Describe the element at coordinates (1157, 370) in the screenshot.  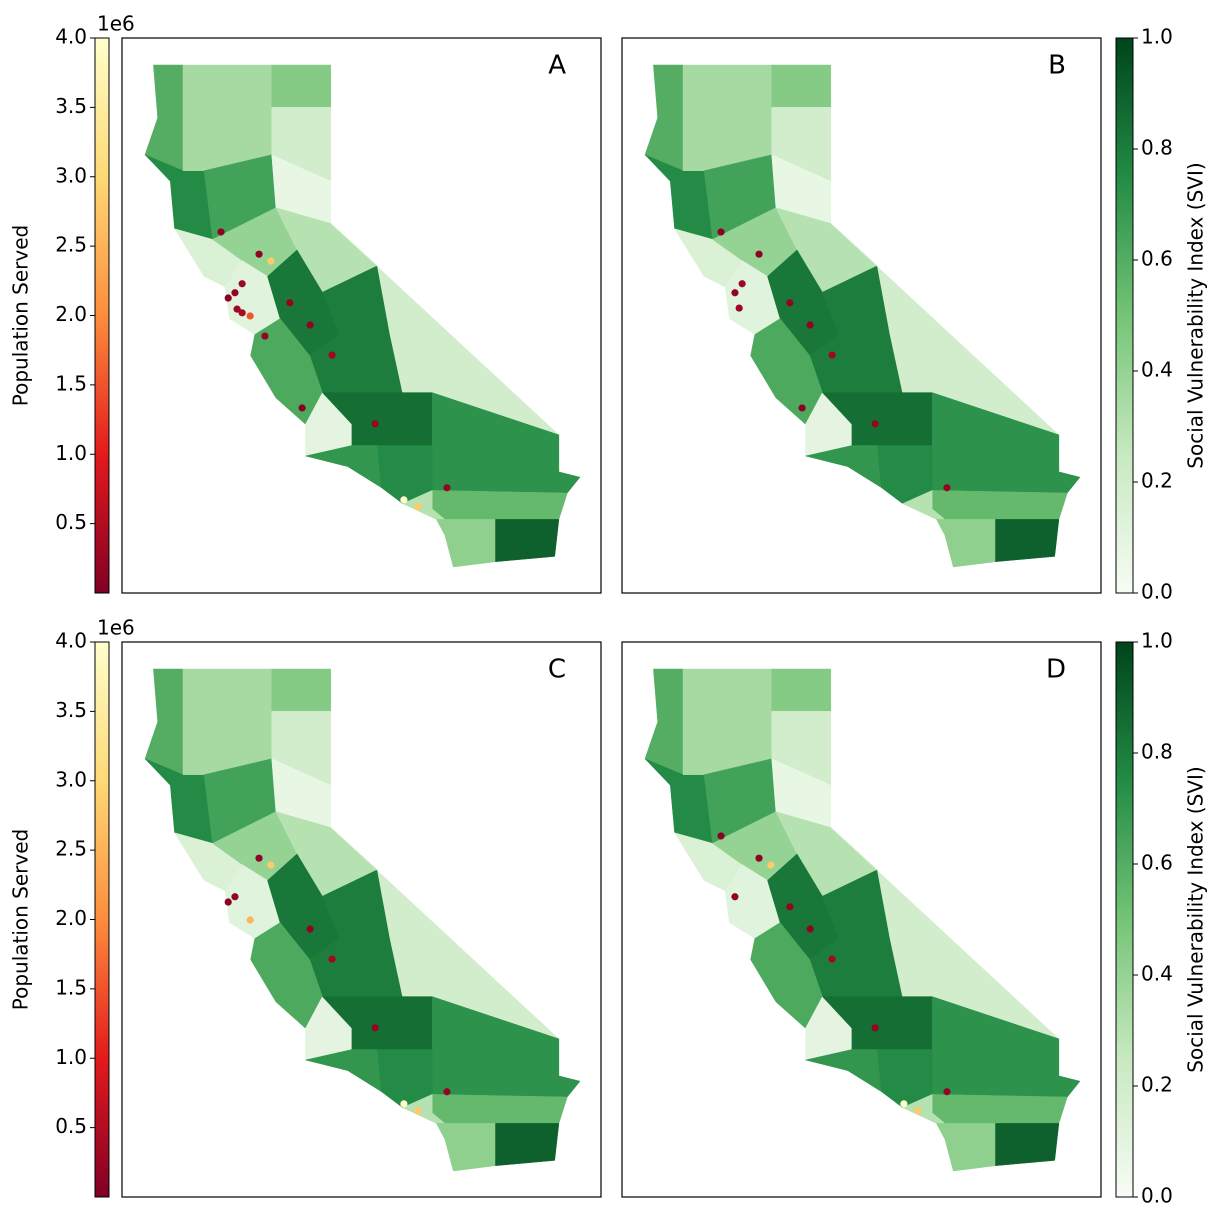
I see `colorbar-tick-label: 0.4` at that location.